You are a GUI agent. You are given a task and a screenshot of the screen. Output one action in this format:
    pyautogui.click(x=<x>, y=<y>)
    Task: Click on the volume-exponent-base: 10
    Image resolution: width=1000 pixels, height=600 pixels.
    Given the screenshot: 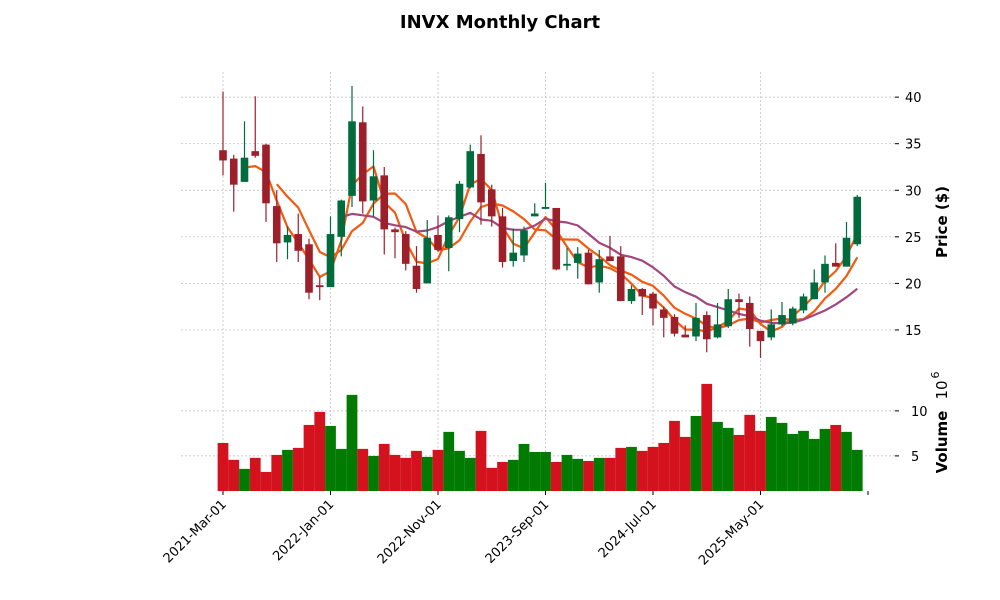 What is the action you would take?
    pyautogui.click(x=942, y=389)
    